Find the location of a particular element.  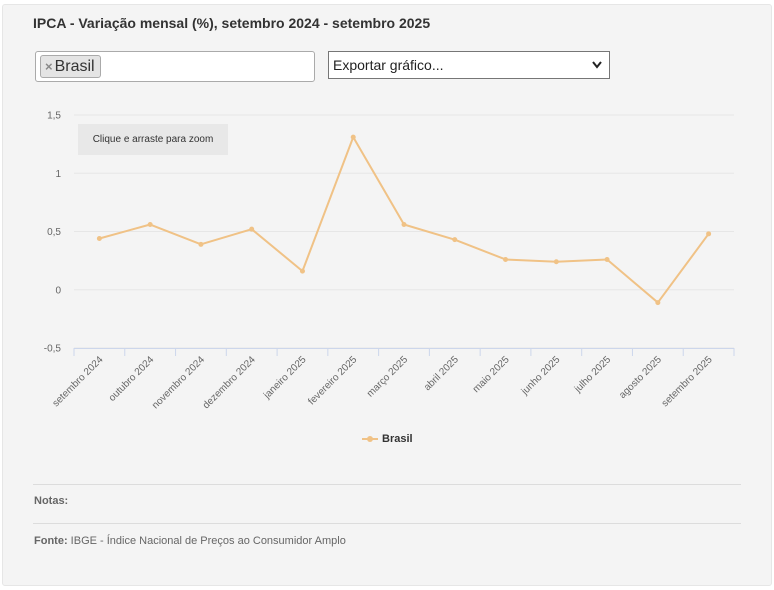

y-tick-label: 1,5 is located at coordinates (54, 116).